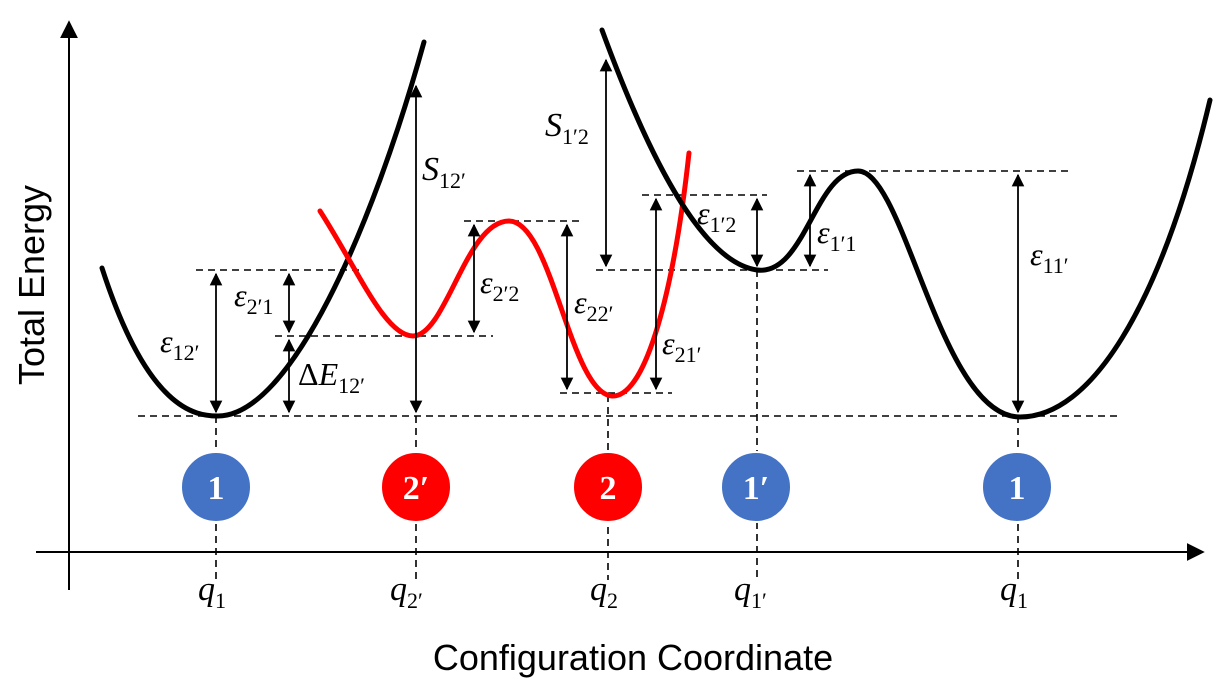  I want to click on label-s-1p2: S1′2, so click(567, 128).